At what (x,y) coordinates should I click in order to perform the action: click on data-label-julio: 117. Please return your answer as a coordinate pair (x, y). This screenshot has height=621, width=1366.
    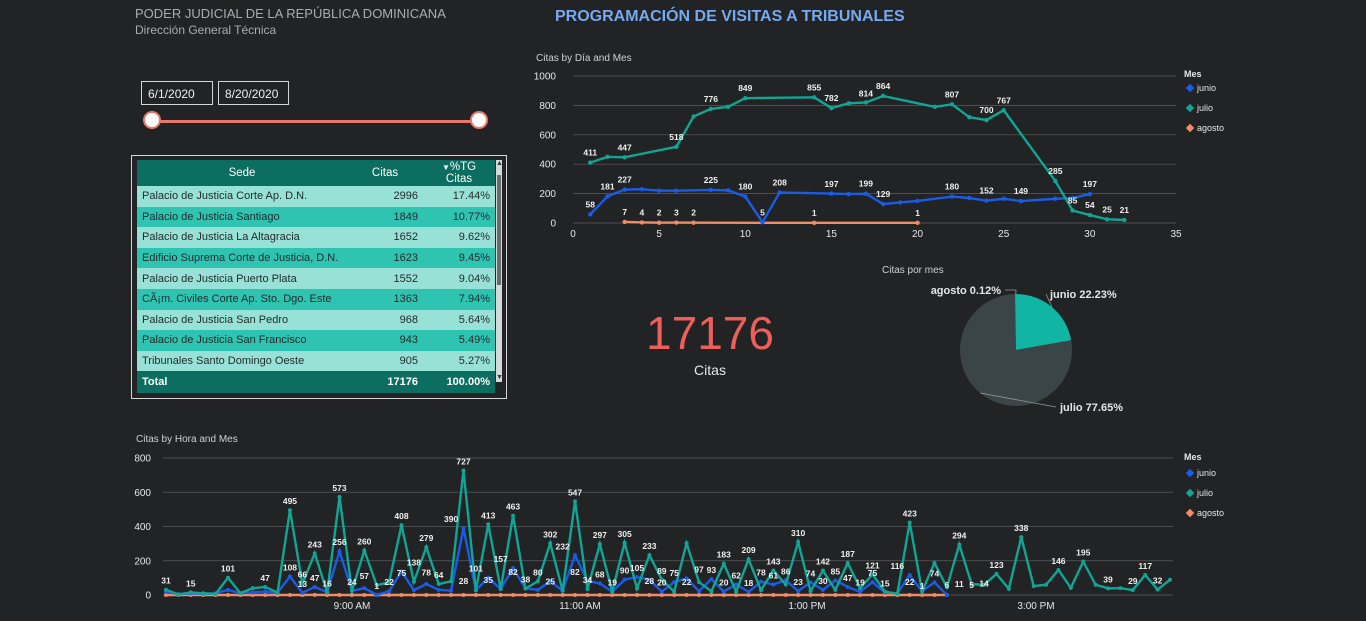
    Looking at the image, I should click on (1145, 566).